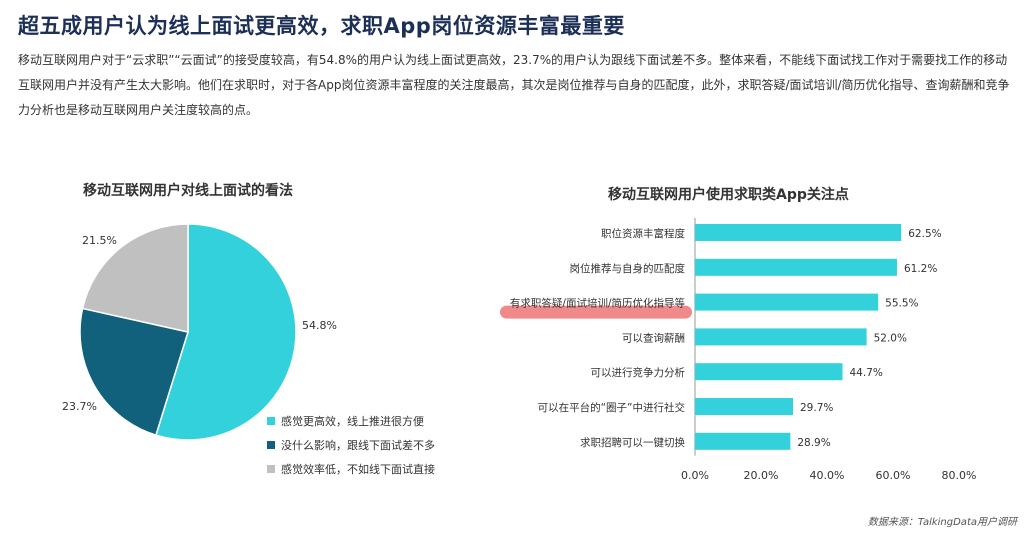  What do you see at coordinates (358, 445) in the screenshot?
I see `legend-label: 没什么影响，跟线下面试差不多` at bounding box center [358, 445].